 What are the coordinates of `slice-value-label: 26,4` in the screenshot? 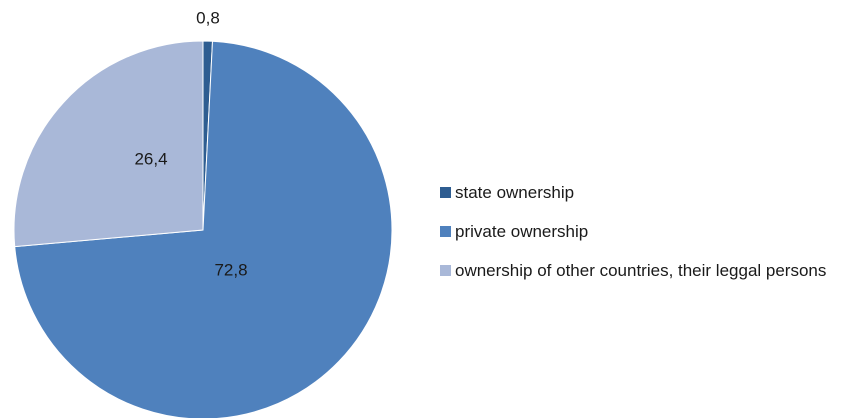 It's located at (150, 158).